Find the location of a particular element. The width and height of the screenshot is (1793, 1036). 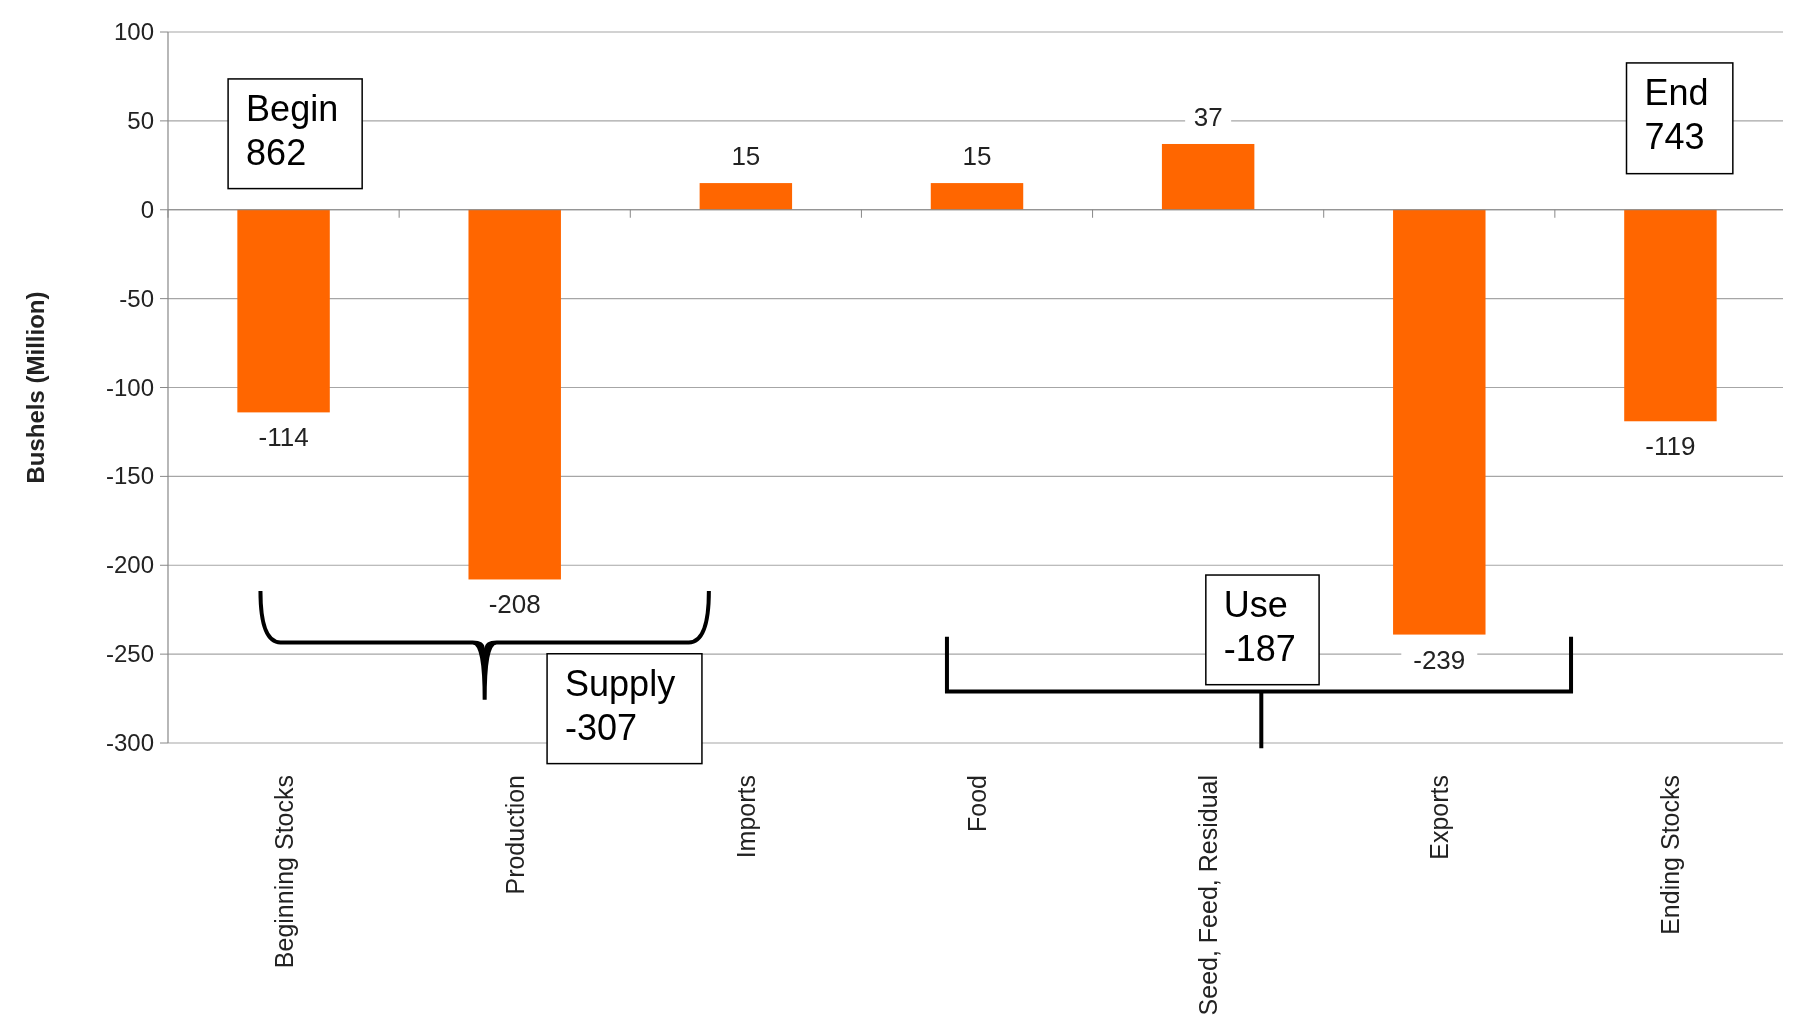

data-label: -114 is located at coordinates (283, 437).